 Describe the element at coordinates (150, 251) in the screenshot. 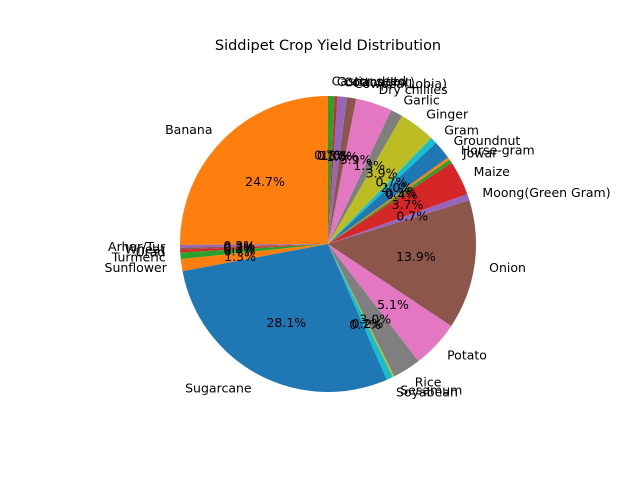

I see `slice-label-urad: Urad` at that location.